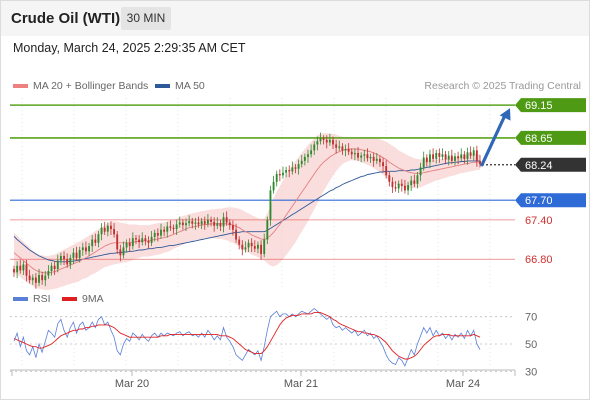 Image resolution: width=590 pixels, height=400 pixels. I want to click on interval-badge: 30 MIN, so click(146, 18).